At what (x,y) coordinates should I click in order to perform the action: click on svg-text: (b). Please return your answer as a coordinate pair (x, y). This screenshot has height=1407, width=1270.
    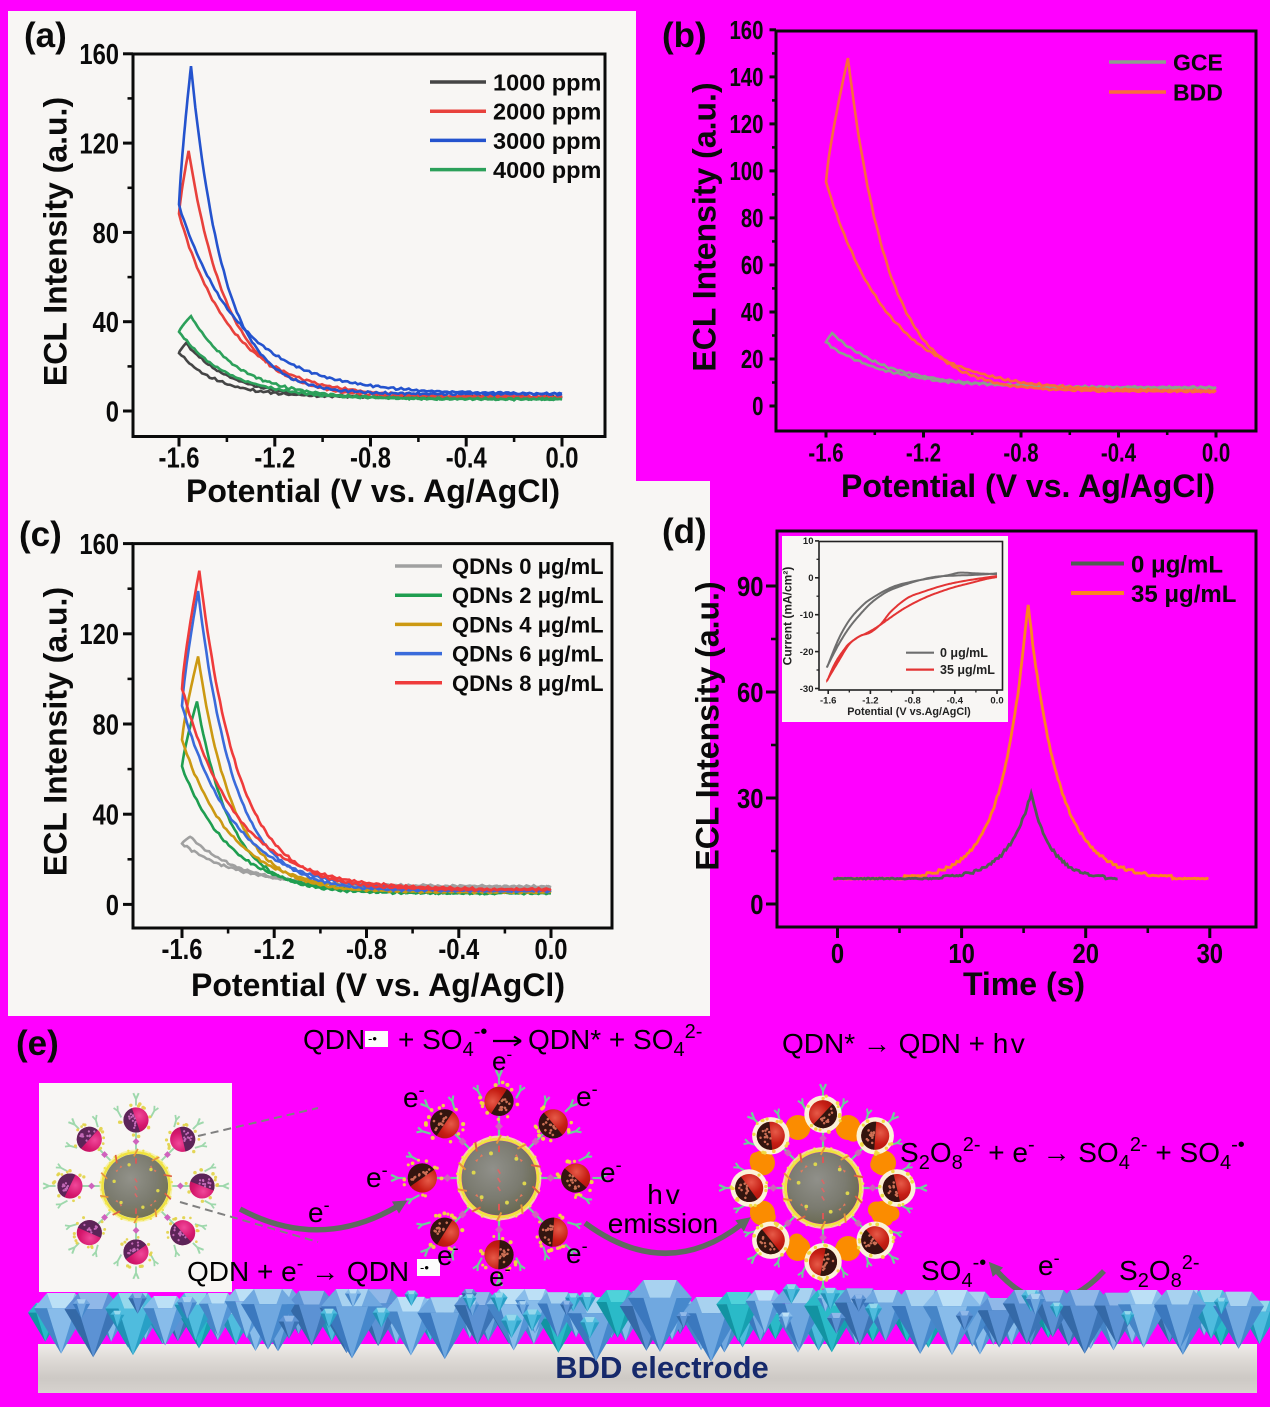
    Looking at the image, I should click on (684, 35).